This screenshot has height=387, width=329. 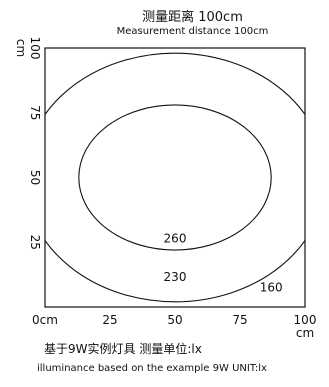 I want to click on contour-label-160: 160, so click(x=271, y=287).